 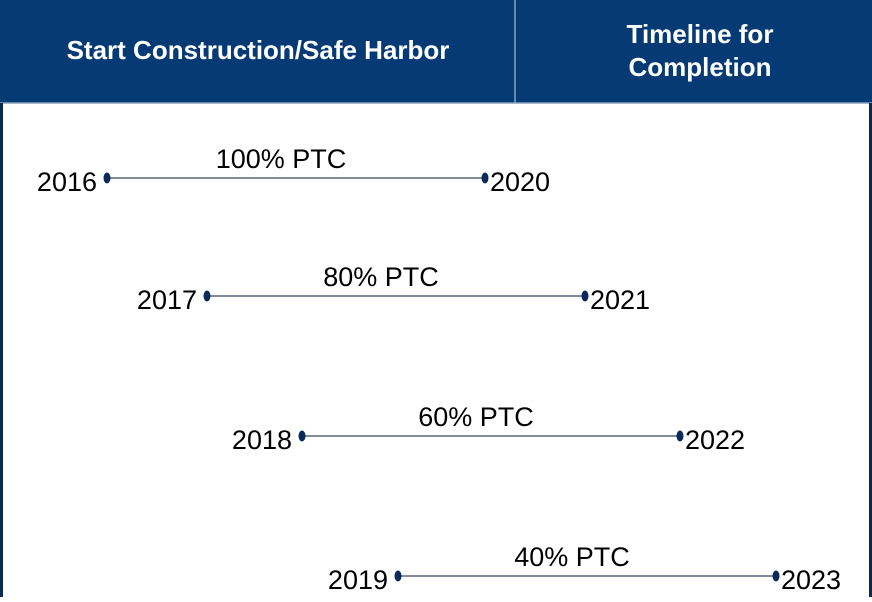 I want to click on left-border, so click(x=1, y=350).